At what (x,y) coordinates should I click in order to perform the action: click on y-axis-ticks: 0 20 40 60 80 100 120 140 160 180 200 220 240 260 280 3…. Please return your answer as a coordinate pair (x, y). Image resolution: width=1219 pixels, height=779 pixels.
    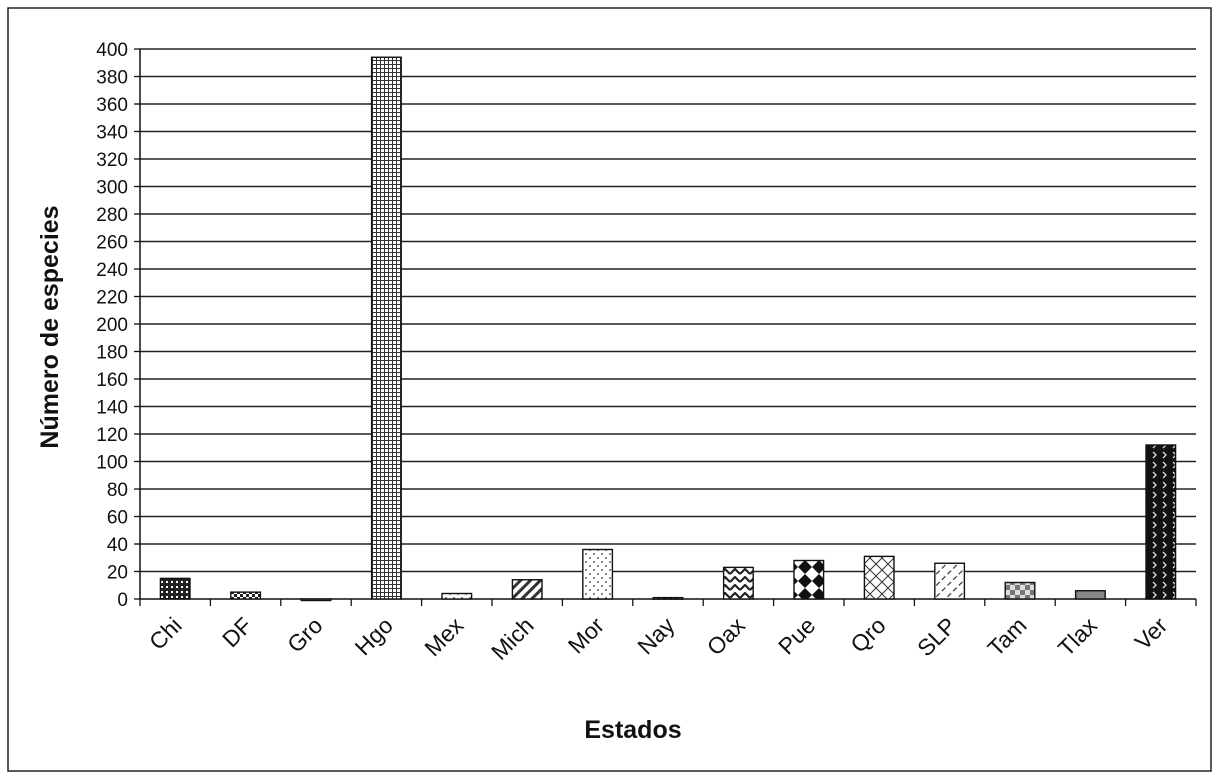
    Looking at the image, I should click on (118, 325).